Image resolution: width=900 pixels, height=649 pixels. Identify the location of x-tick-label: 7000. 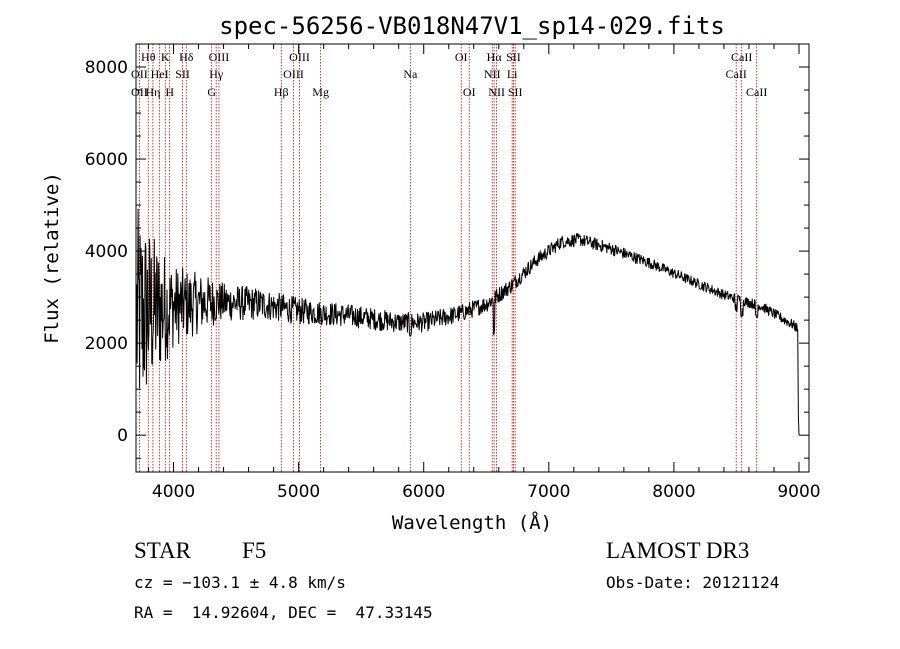
(548, 492).